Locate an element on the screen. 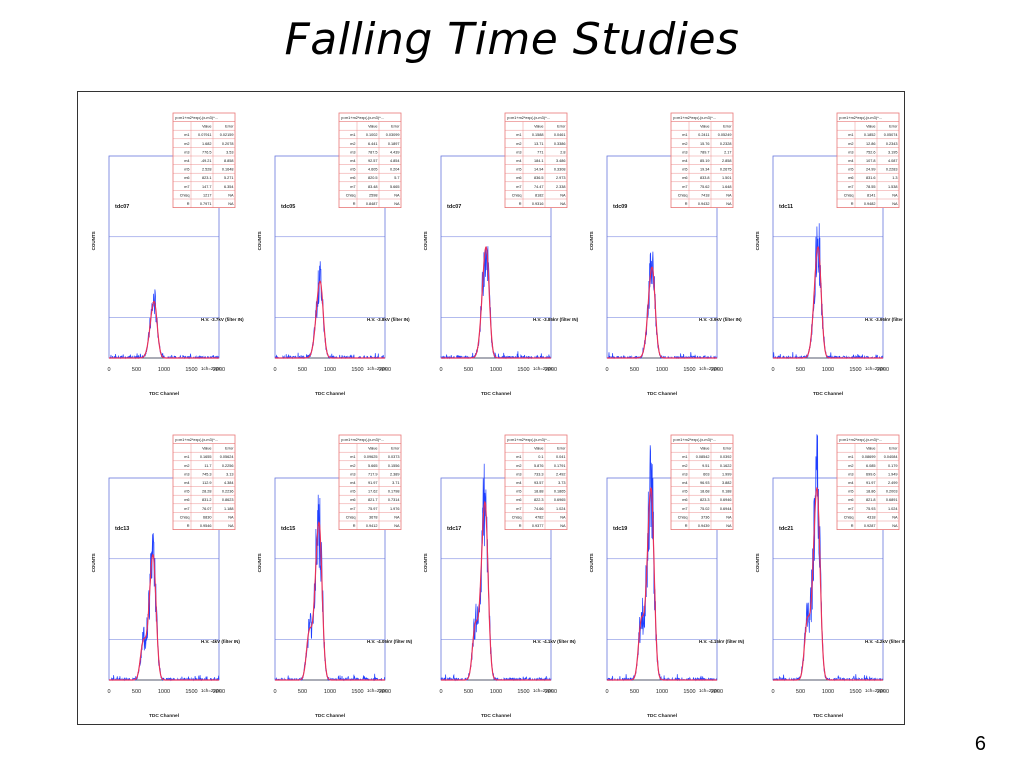 The width and height of the screenshot is (1024, 768). table-cell: 0.9432 is located at coordinates (704, 204).